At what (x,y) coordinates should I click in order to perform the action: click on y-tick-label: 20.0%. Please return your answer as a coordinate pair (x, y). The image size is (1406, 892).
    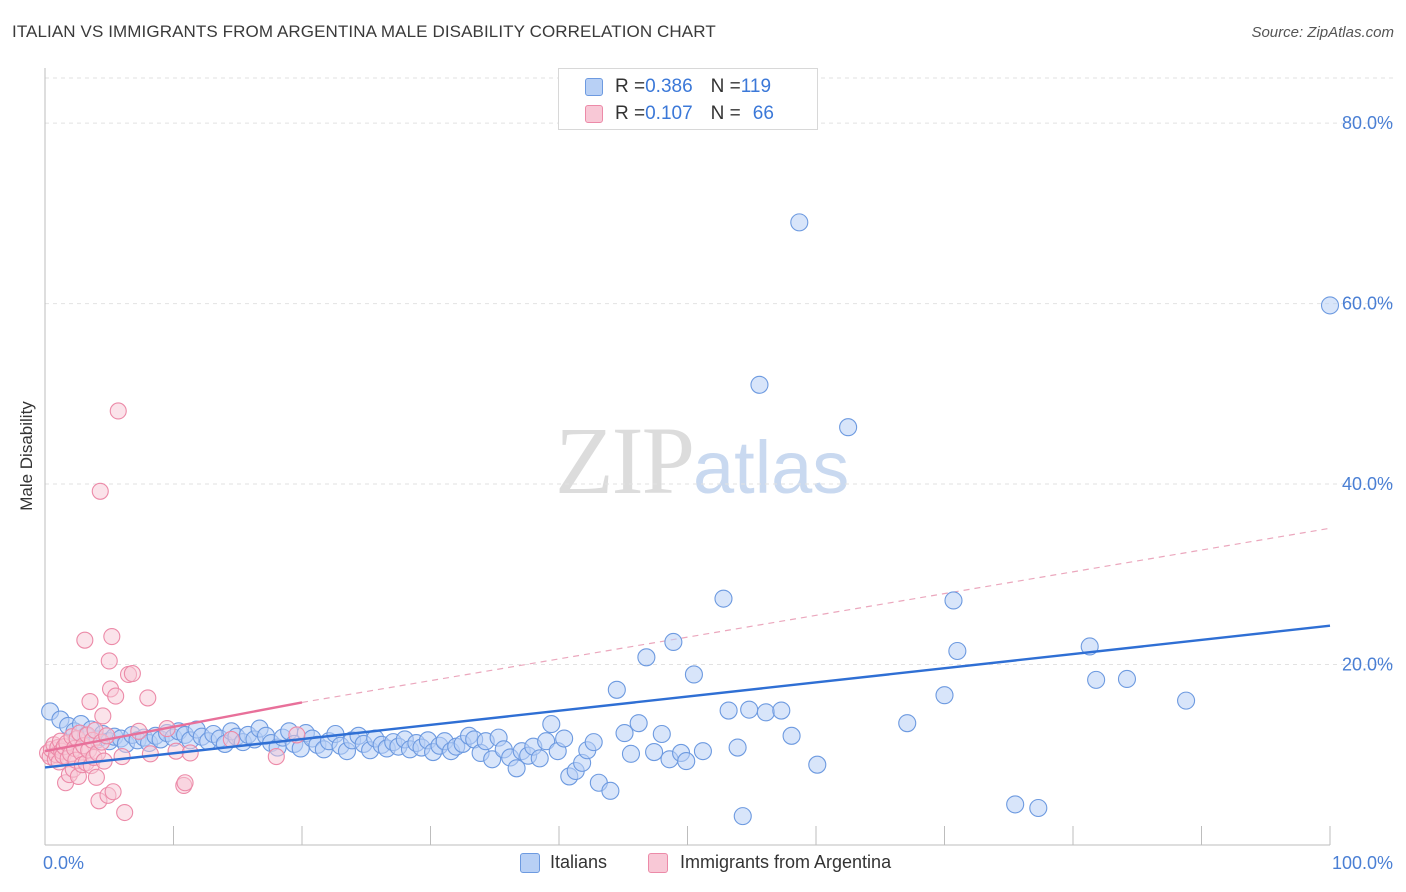
    Looking at the image, I should click on (1367, 665).